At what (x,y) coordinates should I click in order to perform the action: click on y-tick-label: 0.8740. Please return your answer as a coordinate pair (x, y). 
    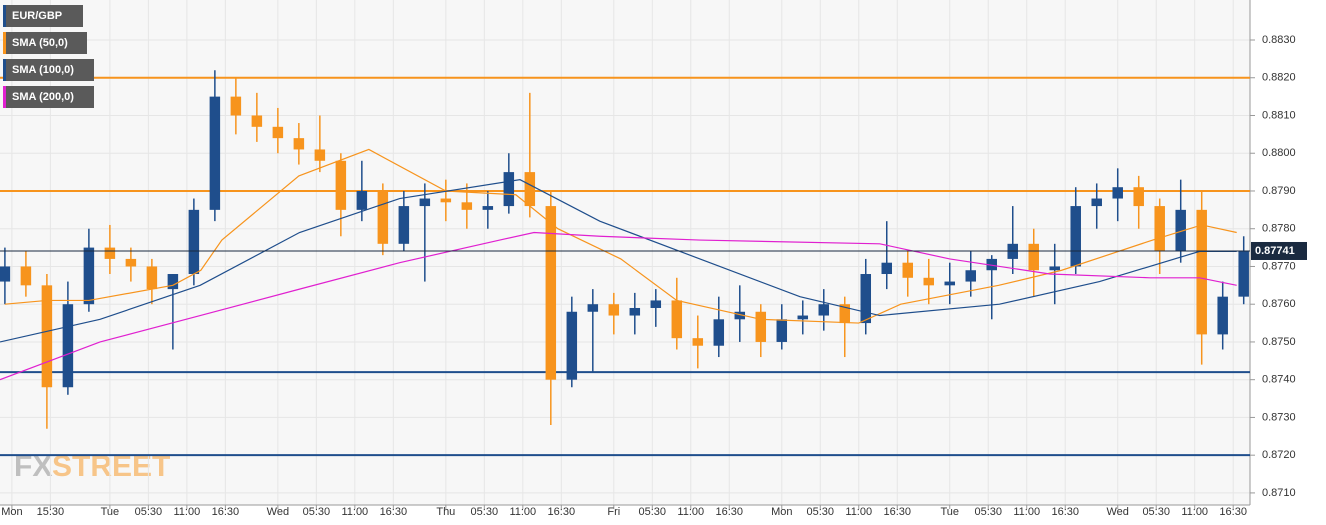
    Looking at the image, I should click on (1279, 380).